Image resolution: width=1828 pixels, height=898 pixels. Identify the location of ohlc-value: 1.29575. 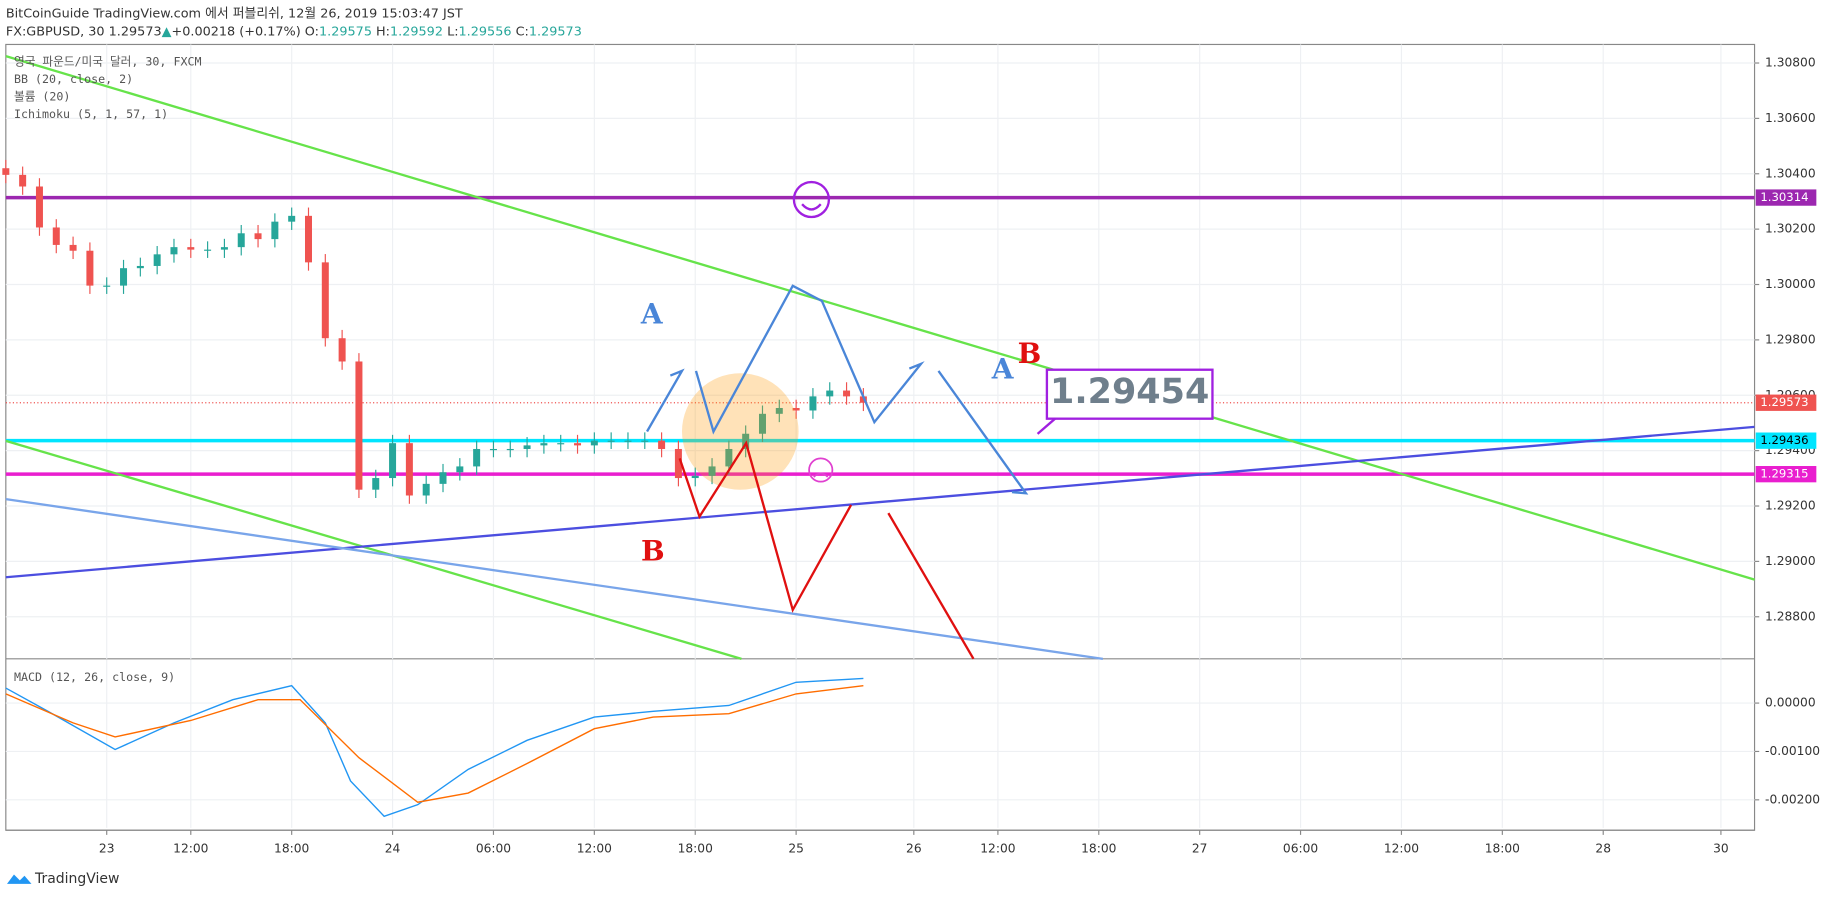
(345, 31).